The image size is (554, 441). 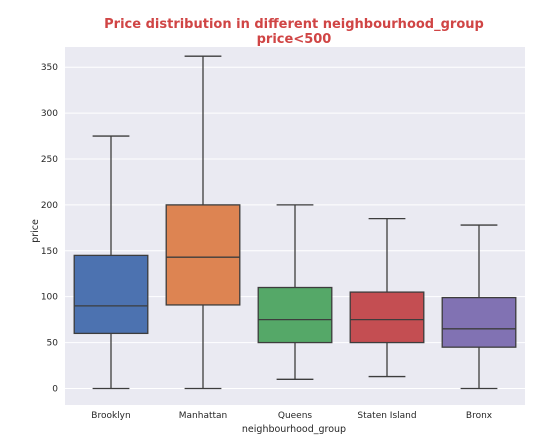 What do you see at coordinates (49, 114) in the screenshot?
I see `y-tick-label-300: 300` at bounding box center [49, 114].